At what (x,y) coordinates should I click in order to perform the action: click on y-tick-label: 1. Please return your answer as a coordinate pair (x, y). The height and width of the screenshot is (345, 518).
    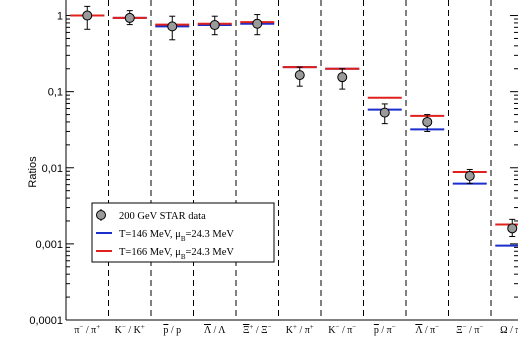
    Looking at the image, I should click on (60, 17).